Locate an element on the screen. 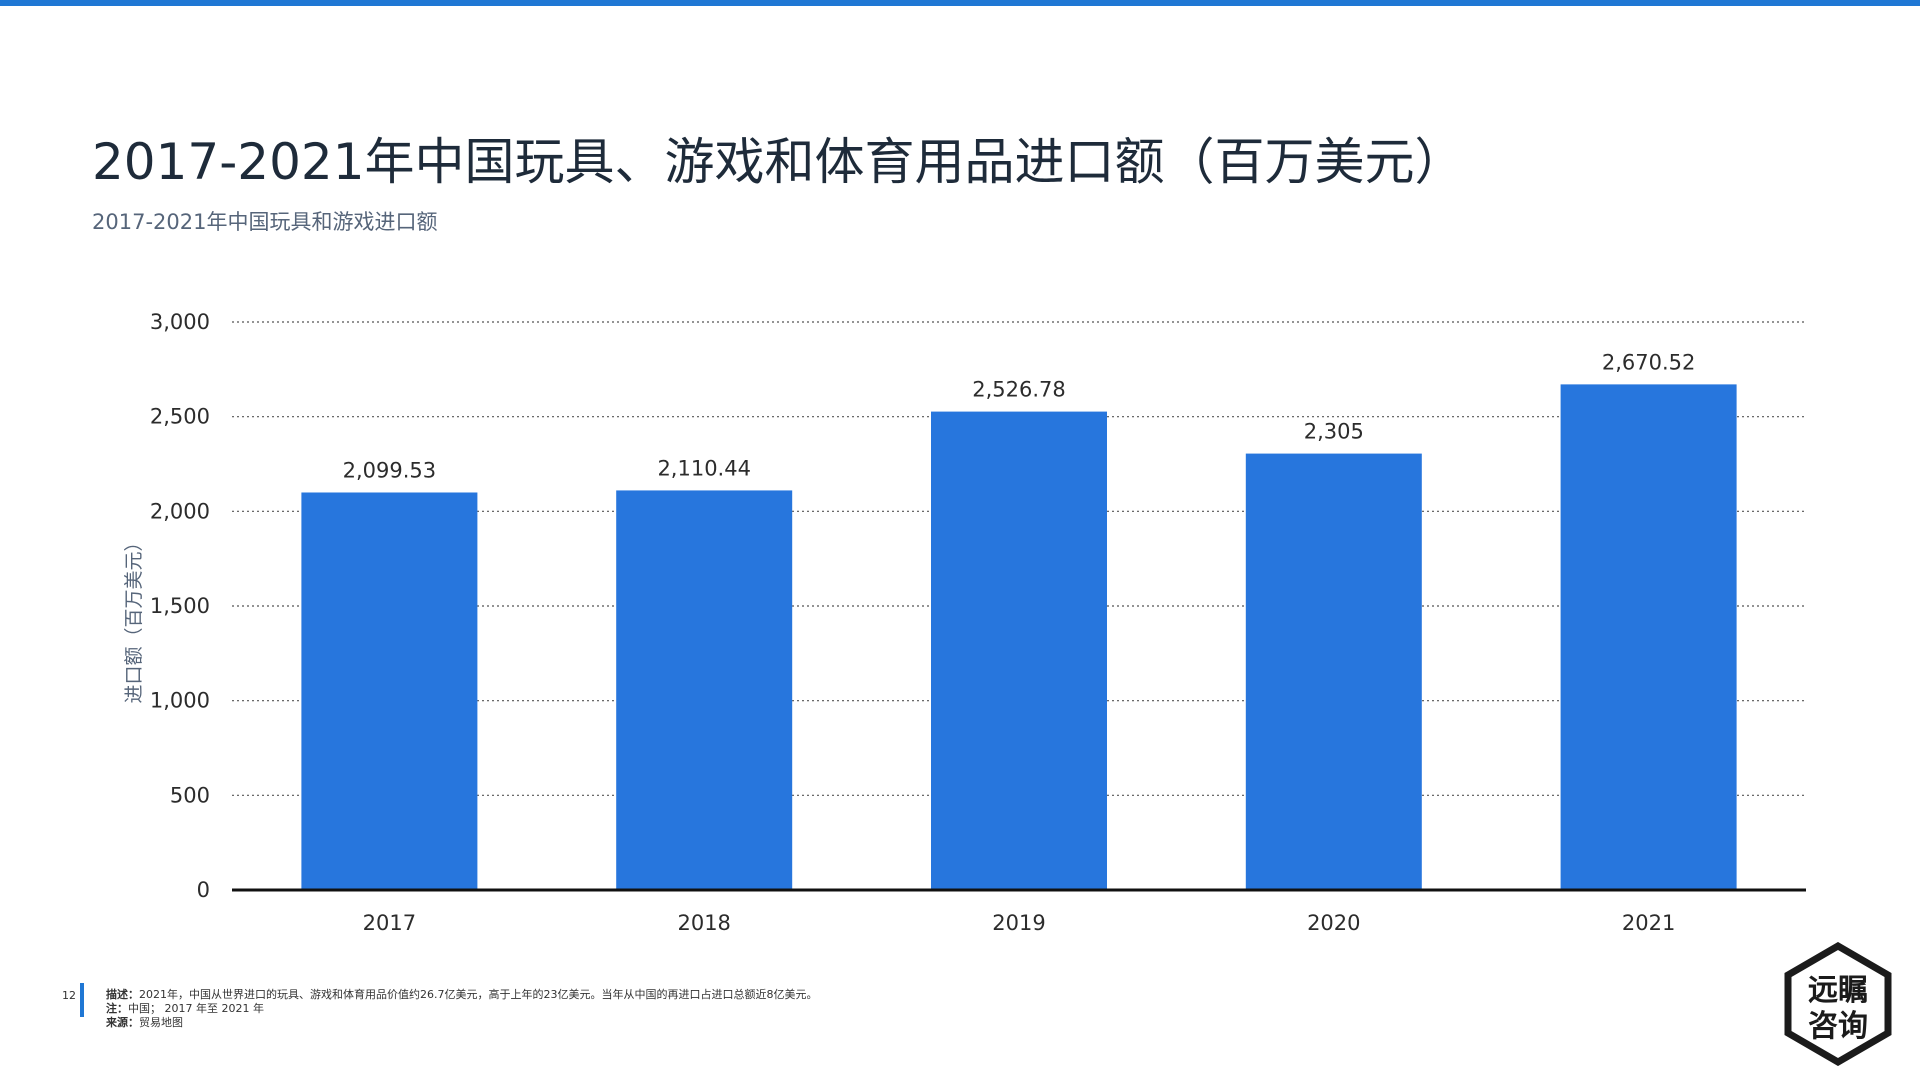  x-tick-label: 2018 is located at coordinates (703, 923).